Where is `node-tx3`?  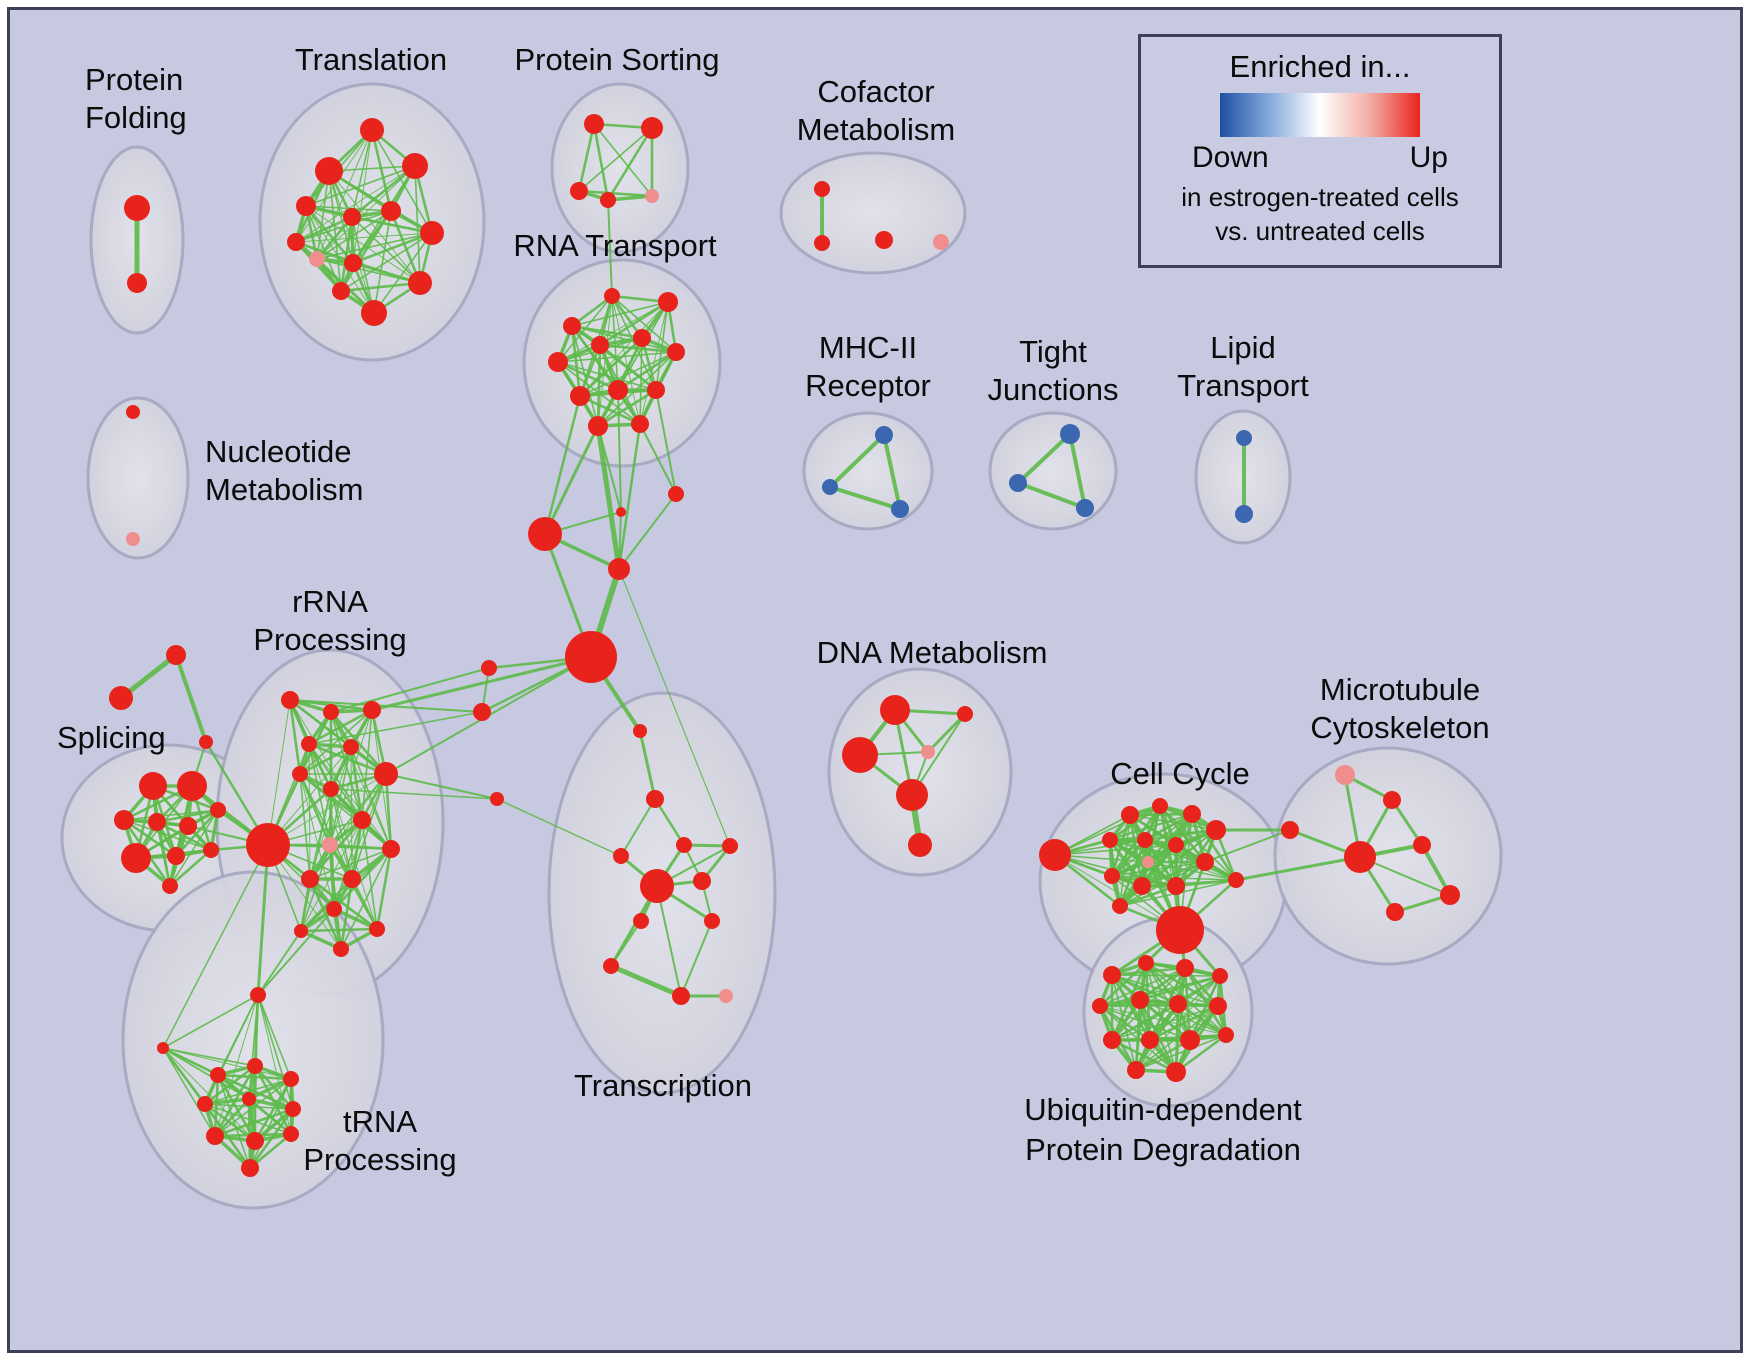 node-tx3 is located at coordinates (684, 845).